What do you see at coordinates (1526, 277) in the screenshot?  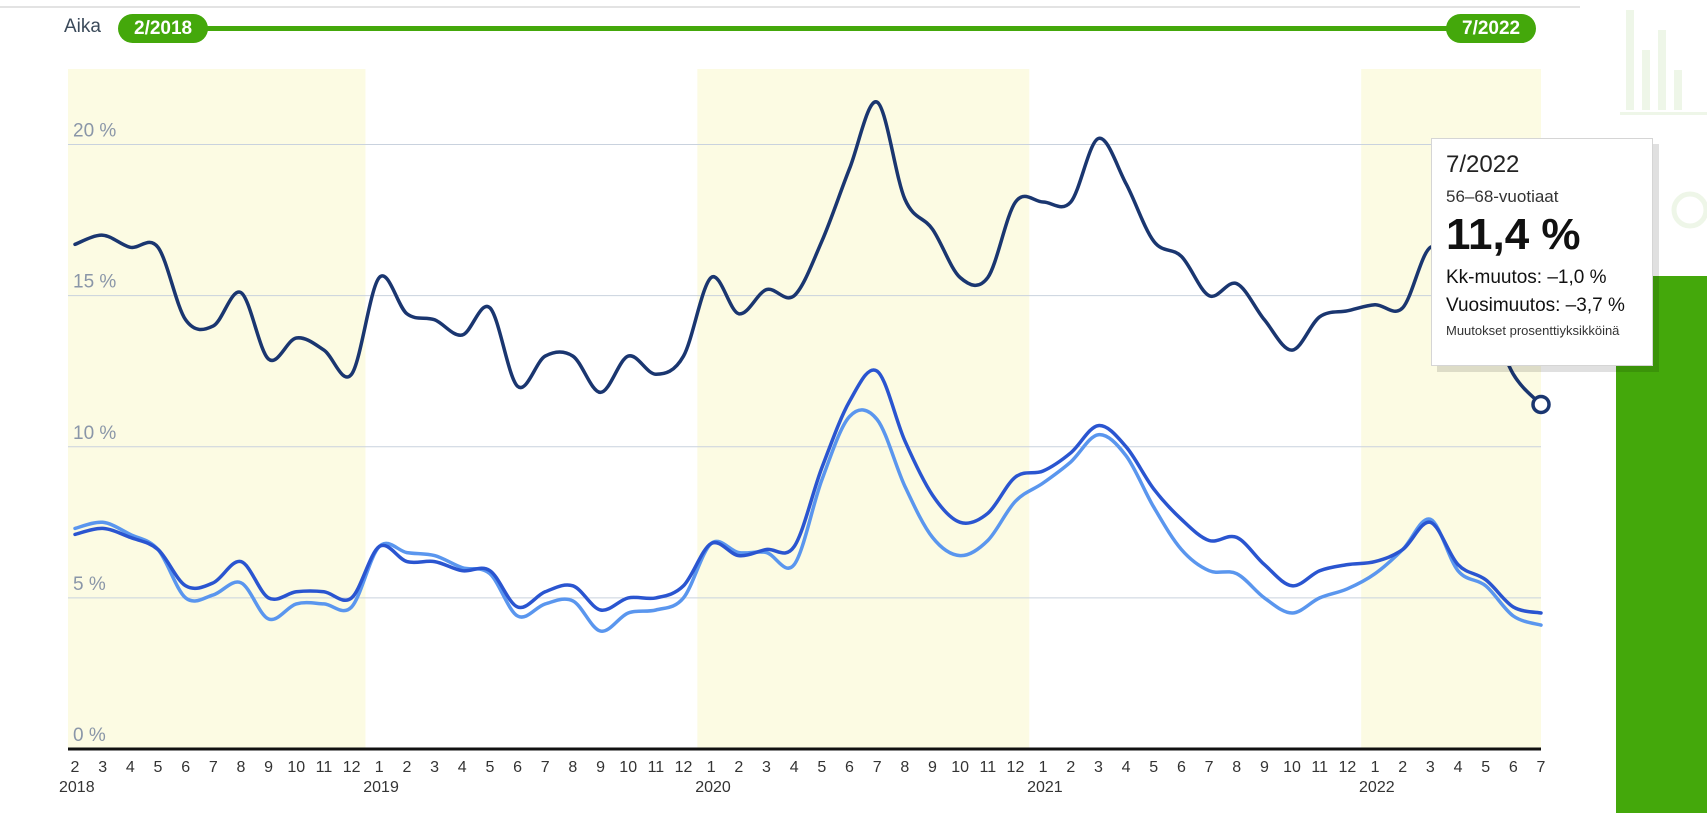 I see `tooltip-month-change: Kk-muutos: –1,0 %` at bounding box center [1526, 277].